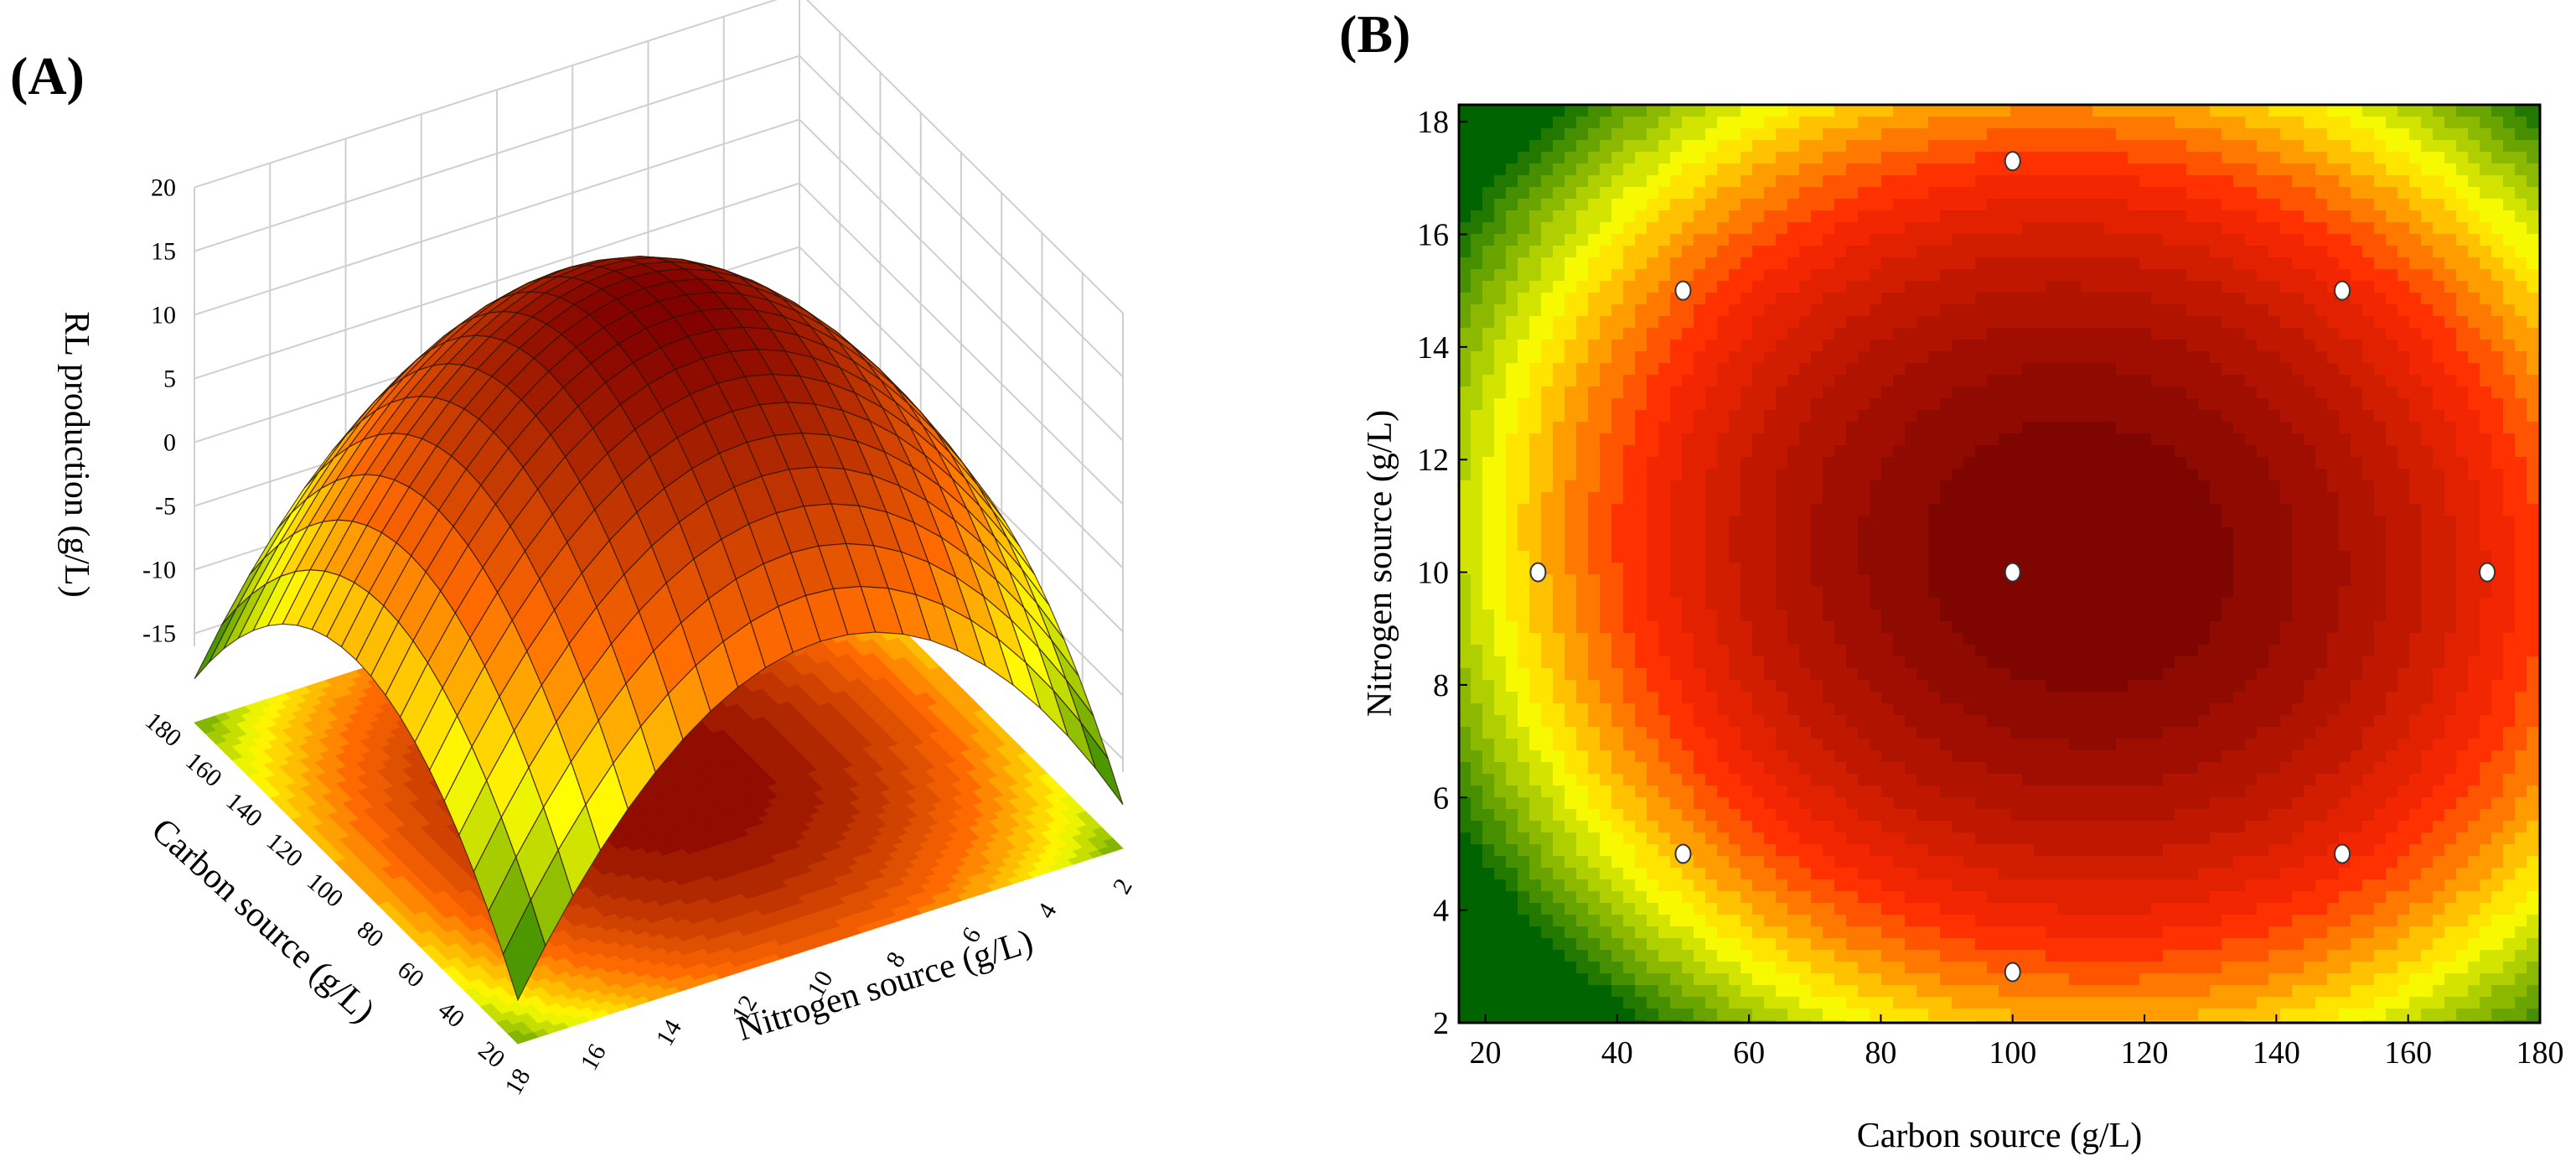  What do you see at coordinates (593, 1057) in the screenshot?
I see `nitrogen-tick-label: 16` at bounding box center [593, 1057].